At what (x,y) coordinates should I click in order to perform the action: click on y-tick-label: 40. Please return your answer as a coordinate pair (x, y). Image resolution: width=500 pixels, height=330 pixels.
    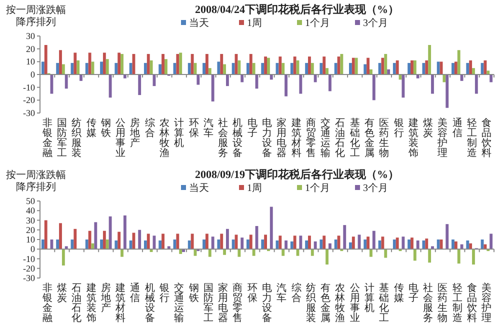
    Looking at the image, I should click on (31, 211).